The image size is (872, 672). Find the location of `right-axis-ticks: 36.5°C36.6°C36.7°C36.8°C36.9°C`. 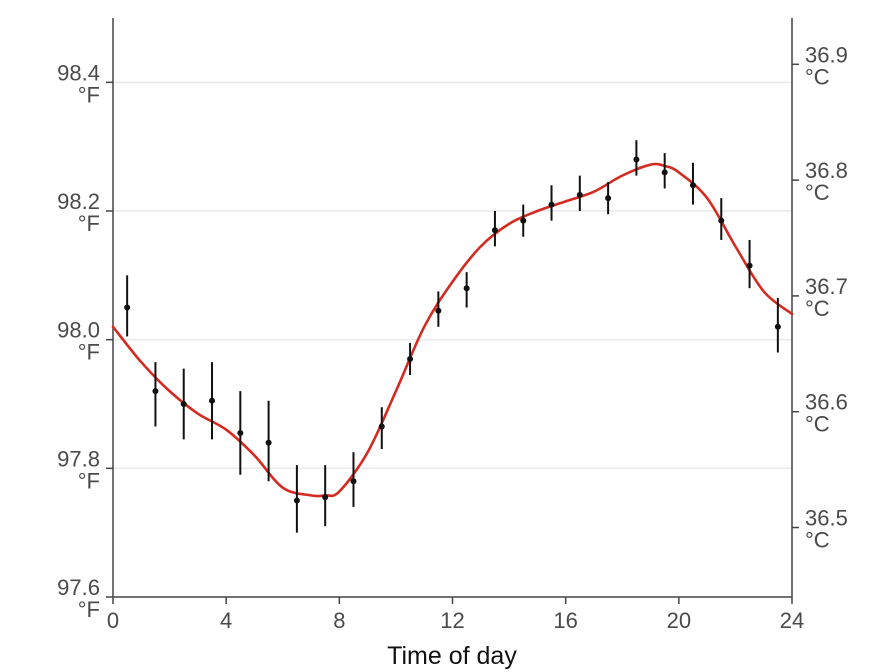

right-axis-ticks: 36.5°C36.6°C36.7°C36.8°C36.9°C is located at coordinates (820, 297).